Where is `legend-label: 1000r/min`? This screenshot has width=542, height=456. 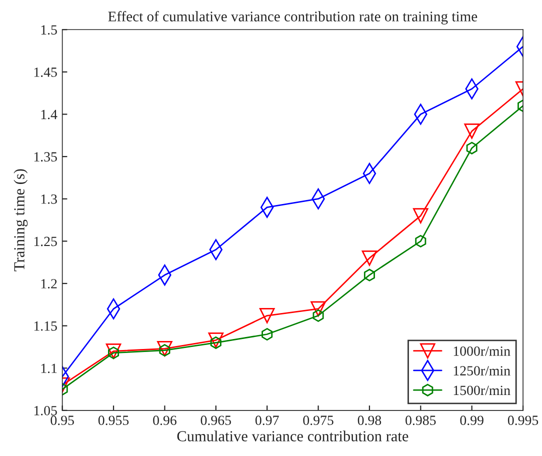 legend-label: 1000r/min is located at coordinates (482, 351).